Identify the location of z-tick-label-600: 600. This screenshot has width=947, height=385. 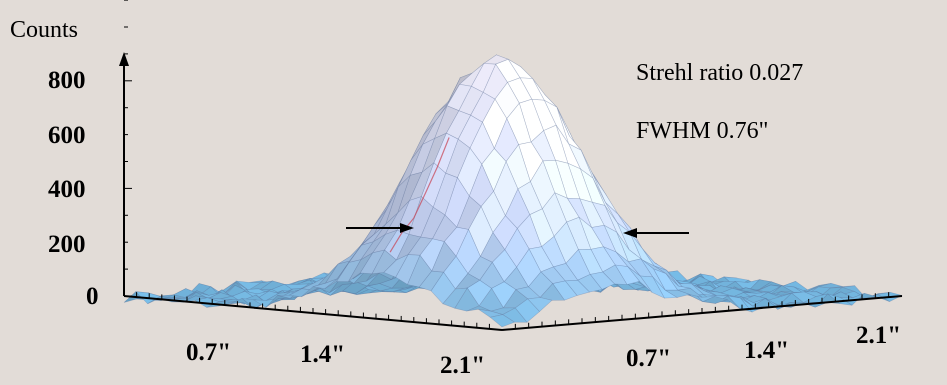
(67, 135).